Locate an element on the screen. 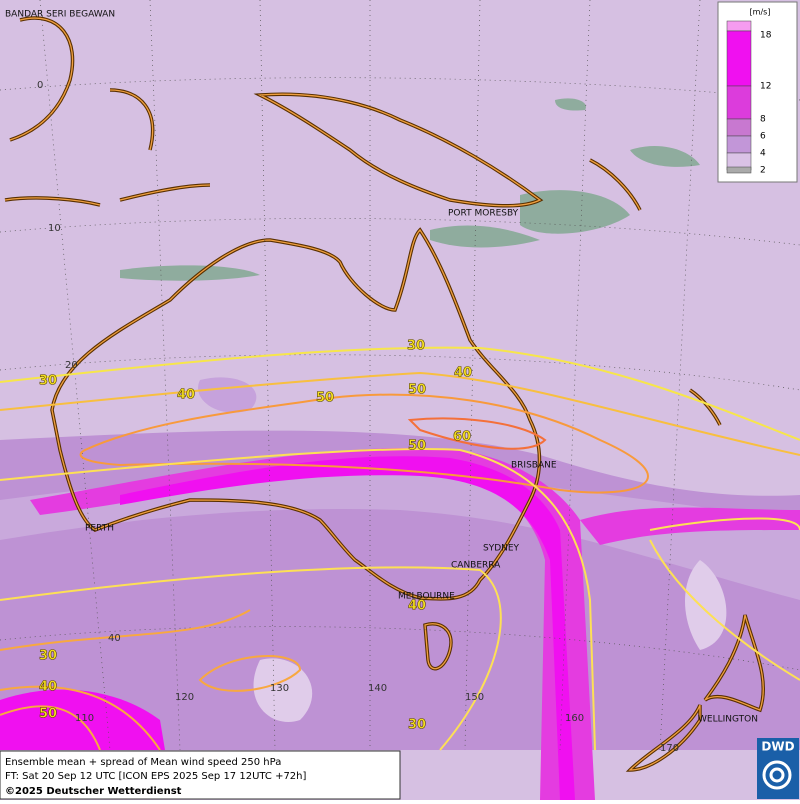  grid-label: 170 is located at coordinates (669, 748).